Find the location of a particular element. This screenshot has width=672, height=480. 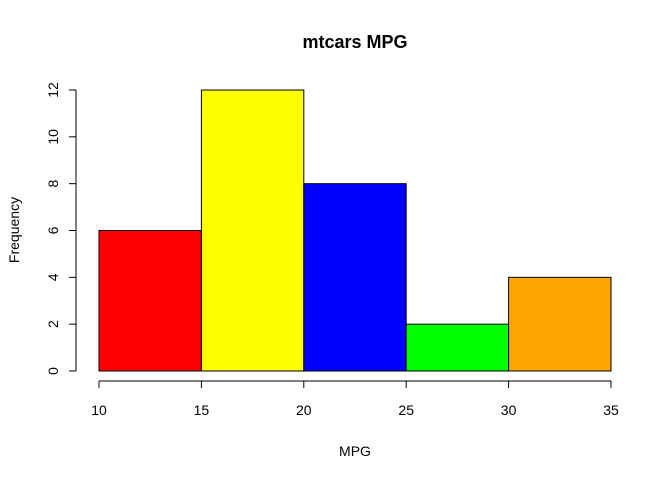

y-tick-label-0: 0 is located at coordinates (53, 371).